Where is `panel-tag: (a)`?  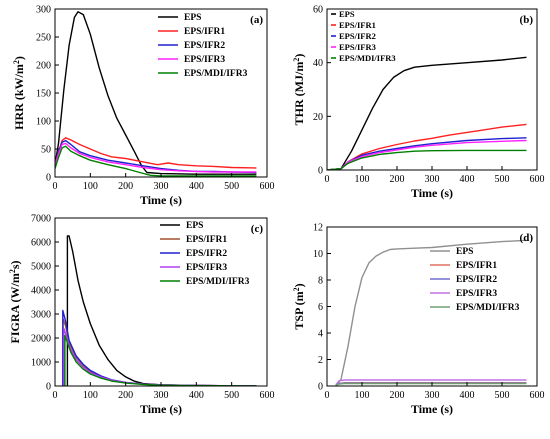
panel-tag: (a) is located at coordinates (256, 20).